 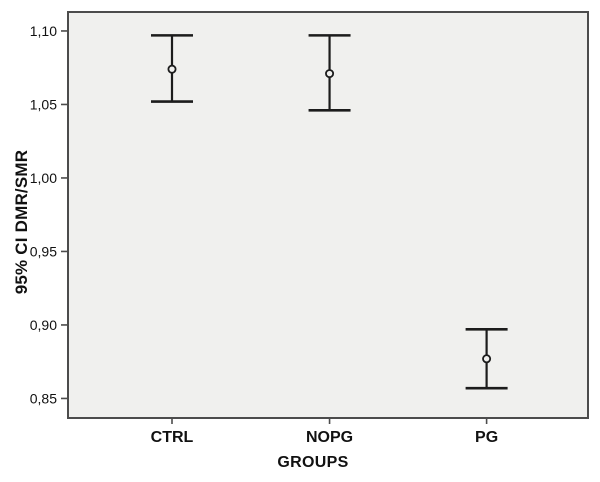 What do you see at coordinates (486, 437) in the screenshot?
I see `x-category-label: PG` at bounding box center [486, 437].